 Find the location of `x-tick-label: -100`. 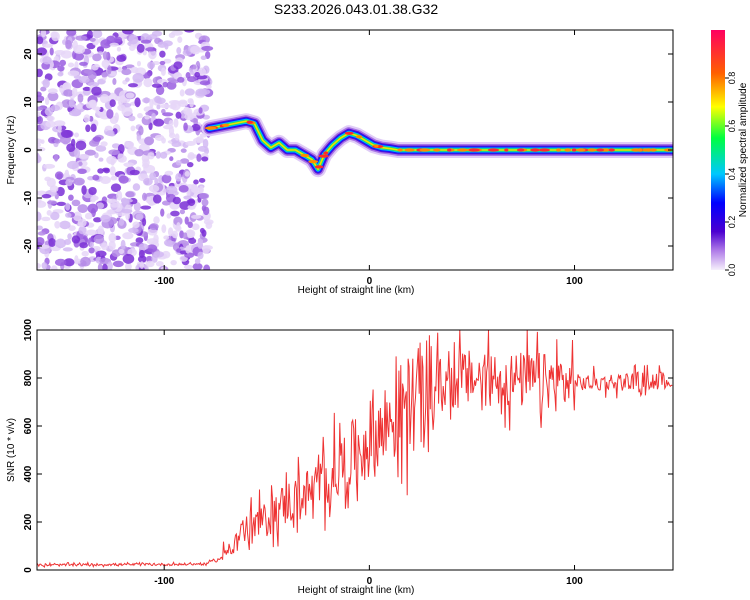

x-tick-label: -100 is located at coordinates (164, 581).